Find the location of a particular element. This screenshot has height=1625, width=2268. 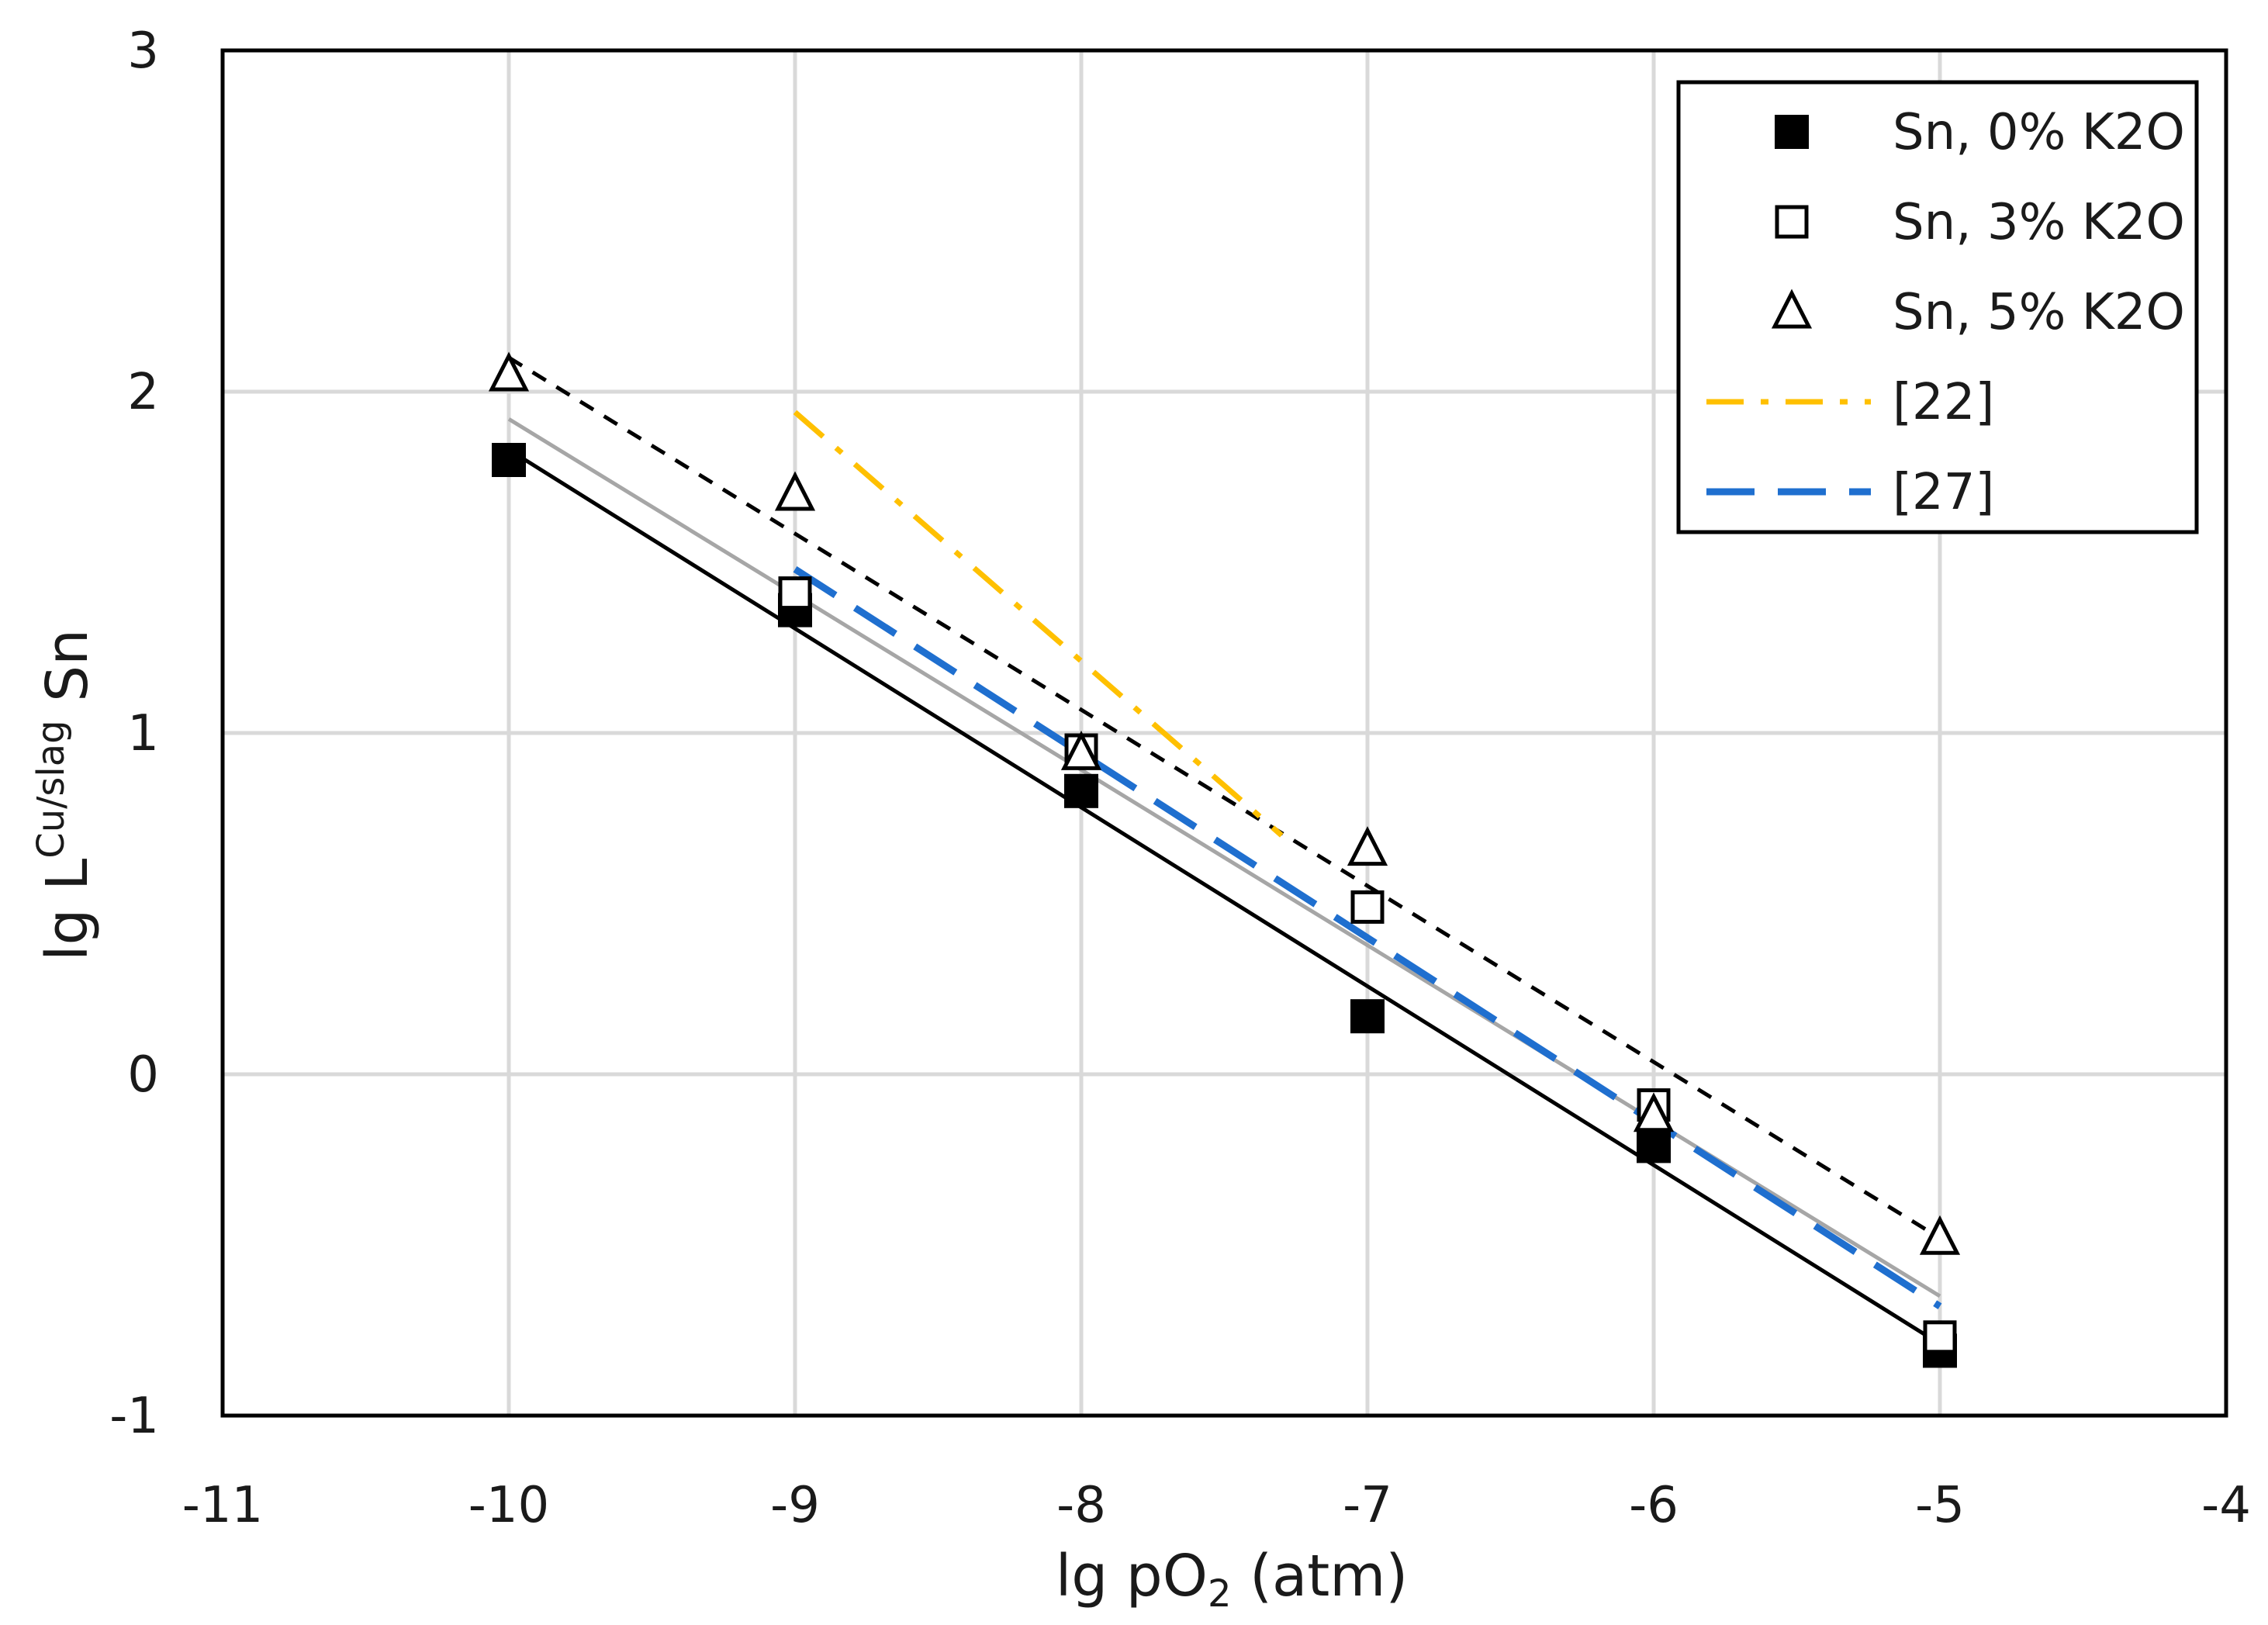

y-tick-labels: -1 0 1 2 3 is located at coordinates (134, 733).